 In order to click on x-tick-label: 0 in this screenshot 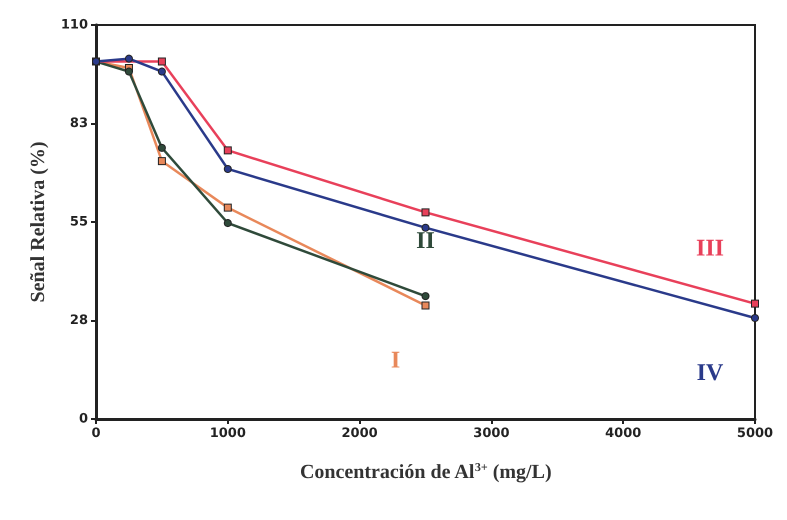, I will do `click(96, 433)`.